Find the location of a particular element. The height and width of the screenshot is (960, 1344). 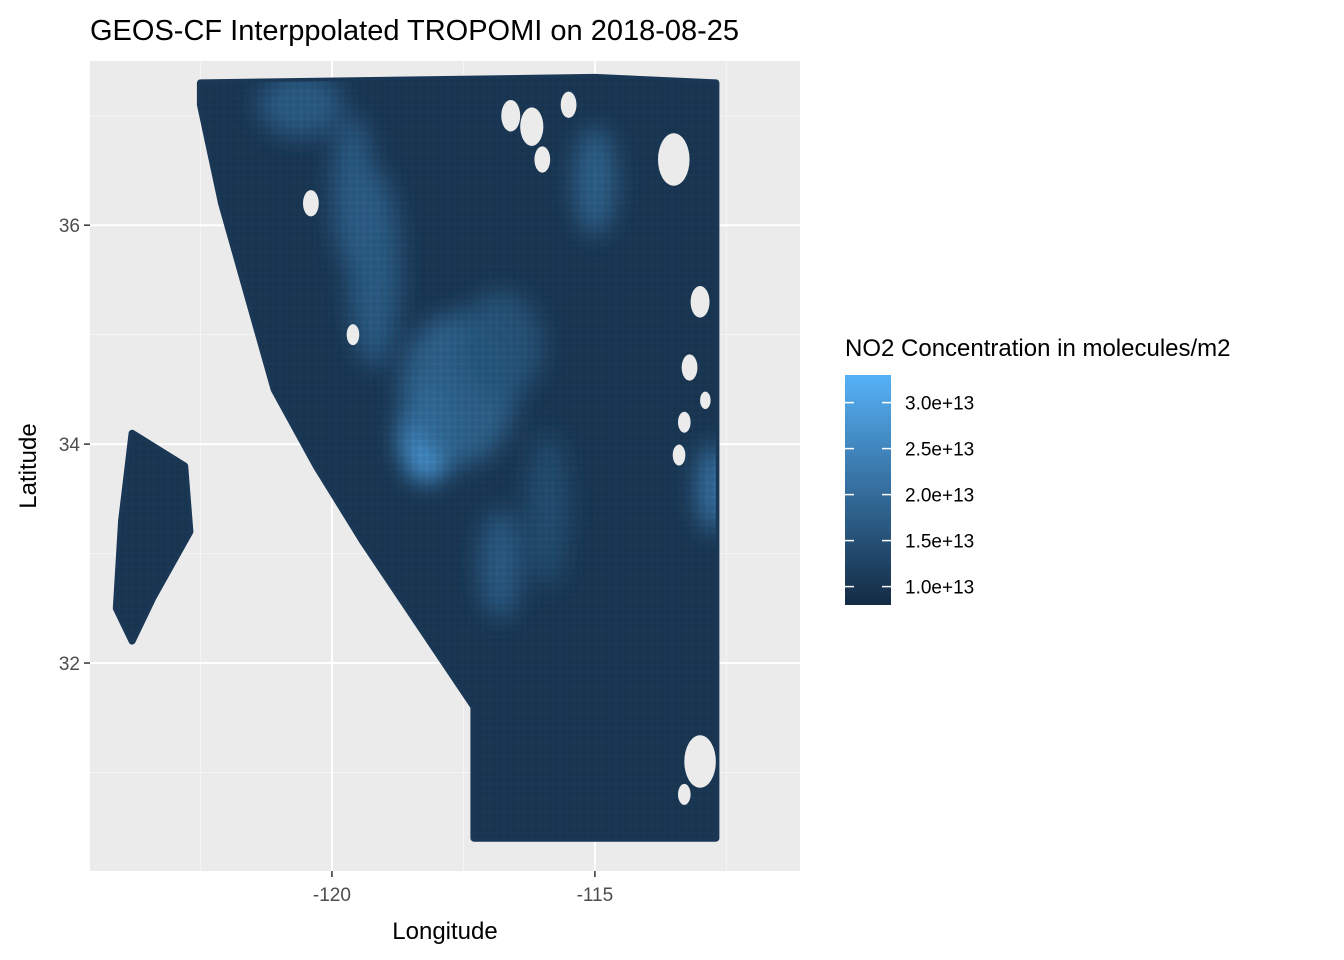

y-axis: 32 34 36 is located at coordinates (74, 445).